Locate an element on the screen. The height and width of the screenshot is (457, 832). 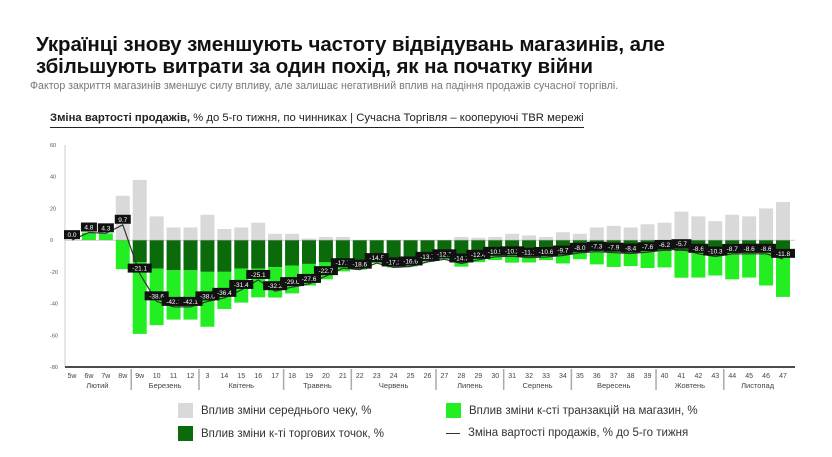
x-tick-label: 3 is located at coordinates (207, 376).